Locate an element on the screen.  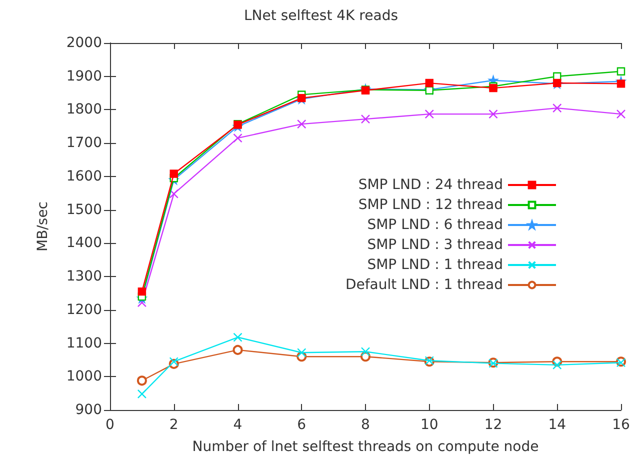
legend-label: SMP LND : 1 thread is located at coordinates (435, 265).